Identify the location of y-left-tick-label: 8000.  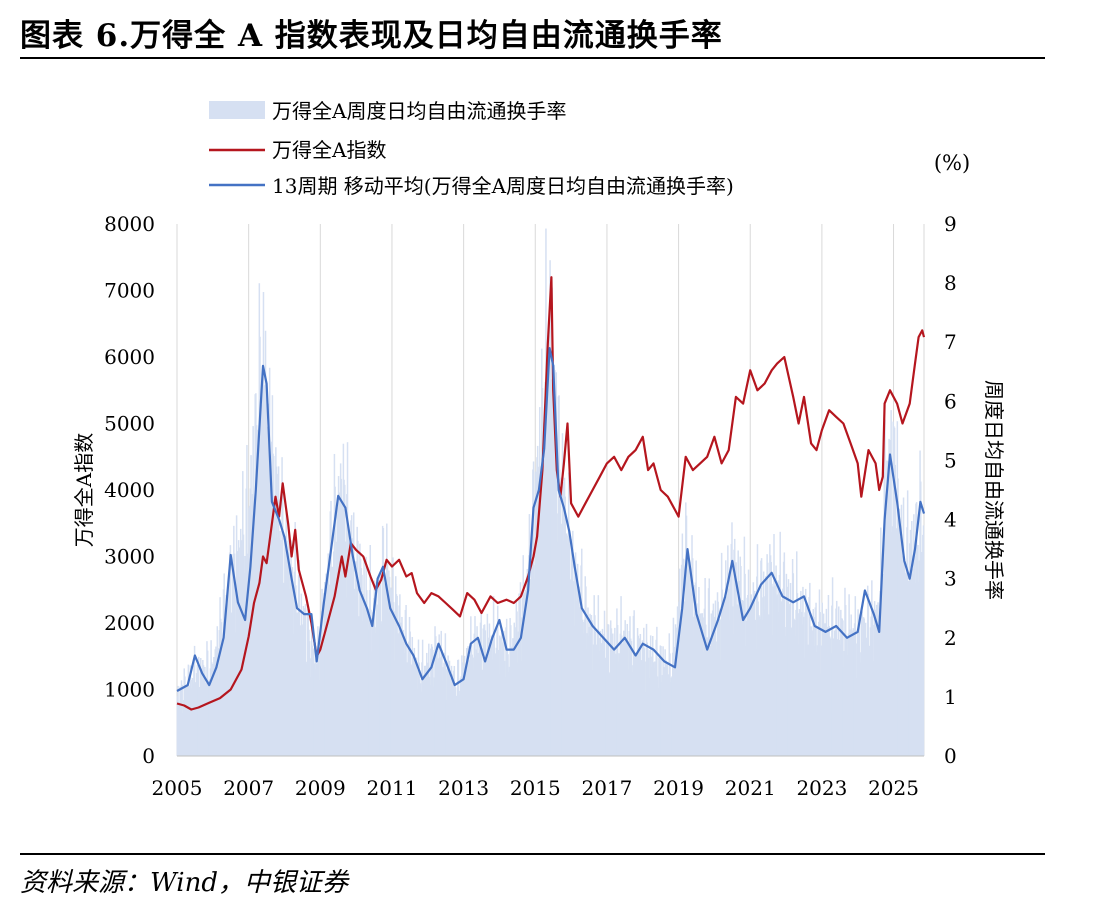
(129, 224).